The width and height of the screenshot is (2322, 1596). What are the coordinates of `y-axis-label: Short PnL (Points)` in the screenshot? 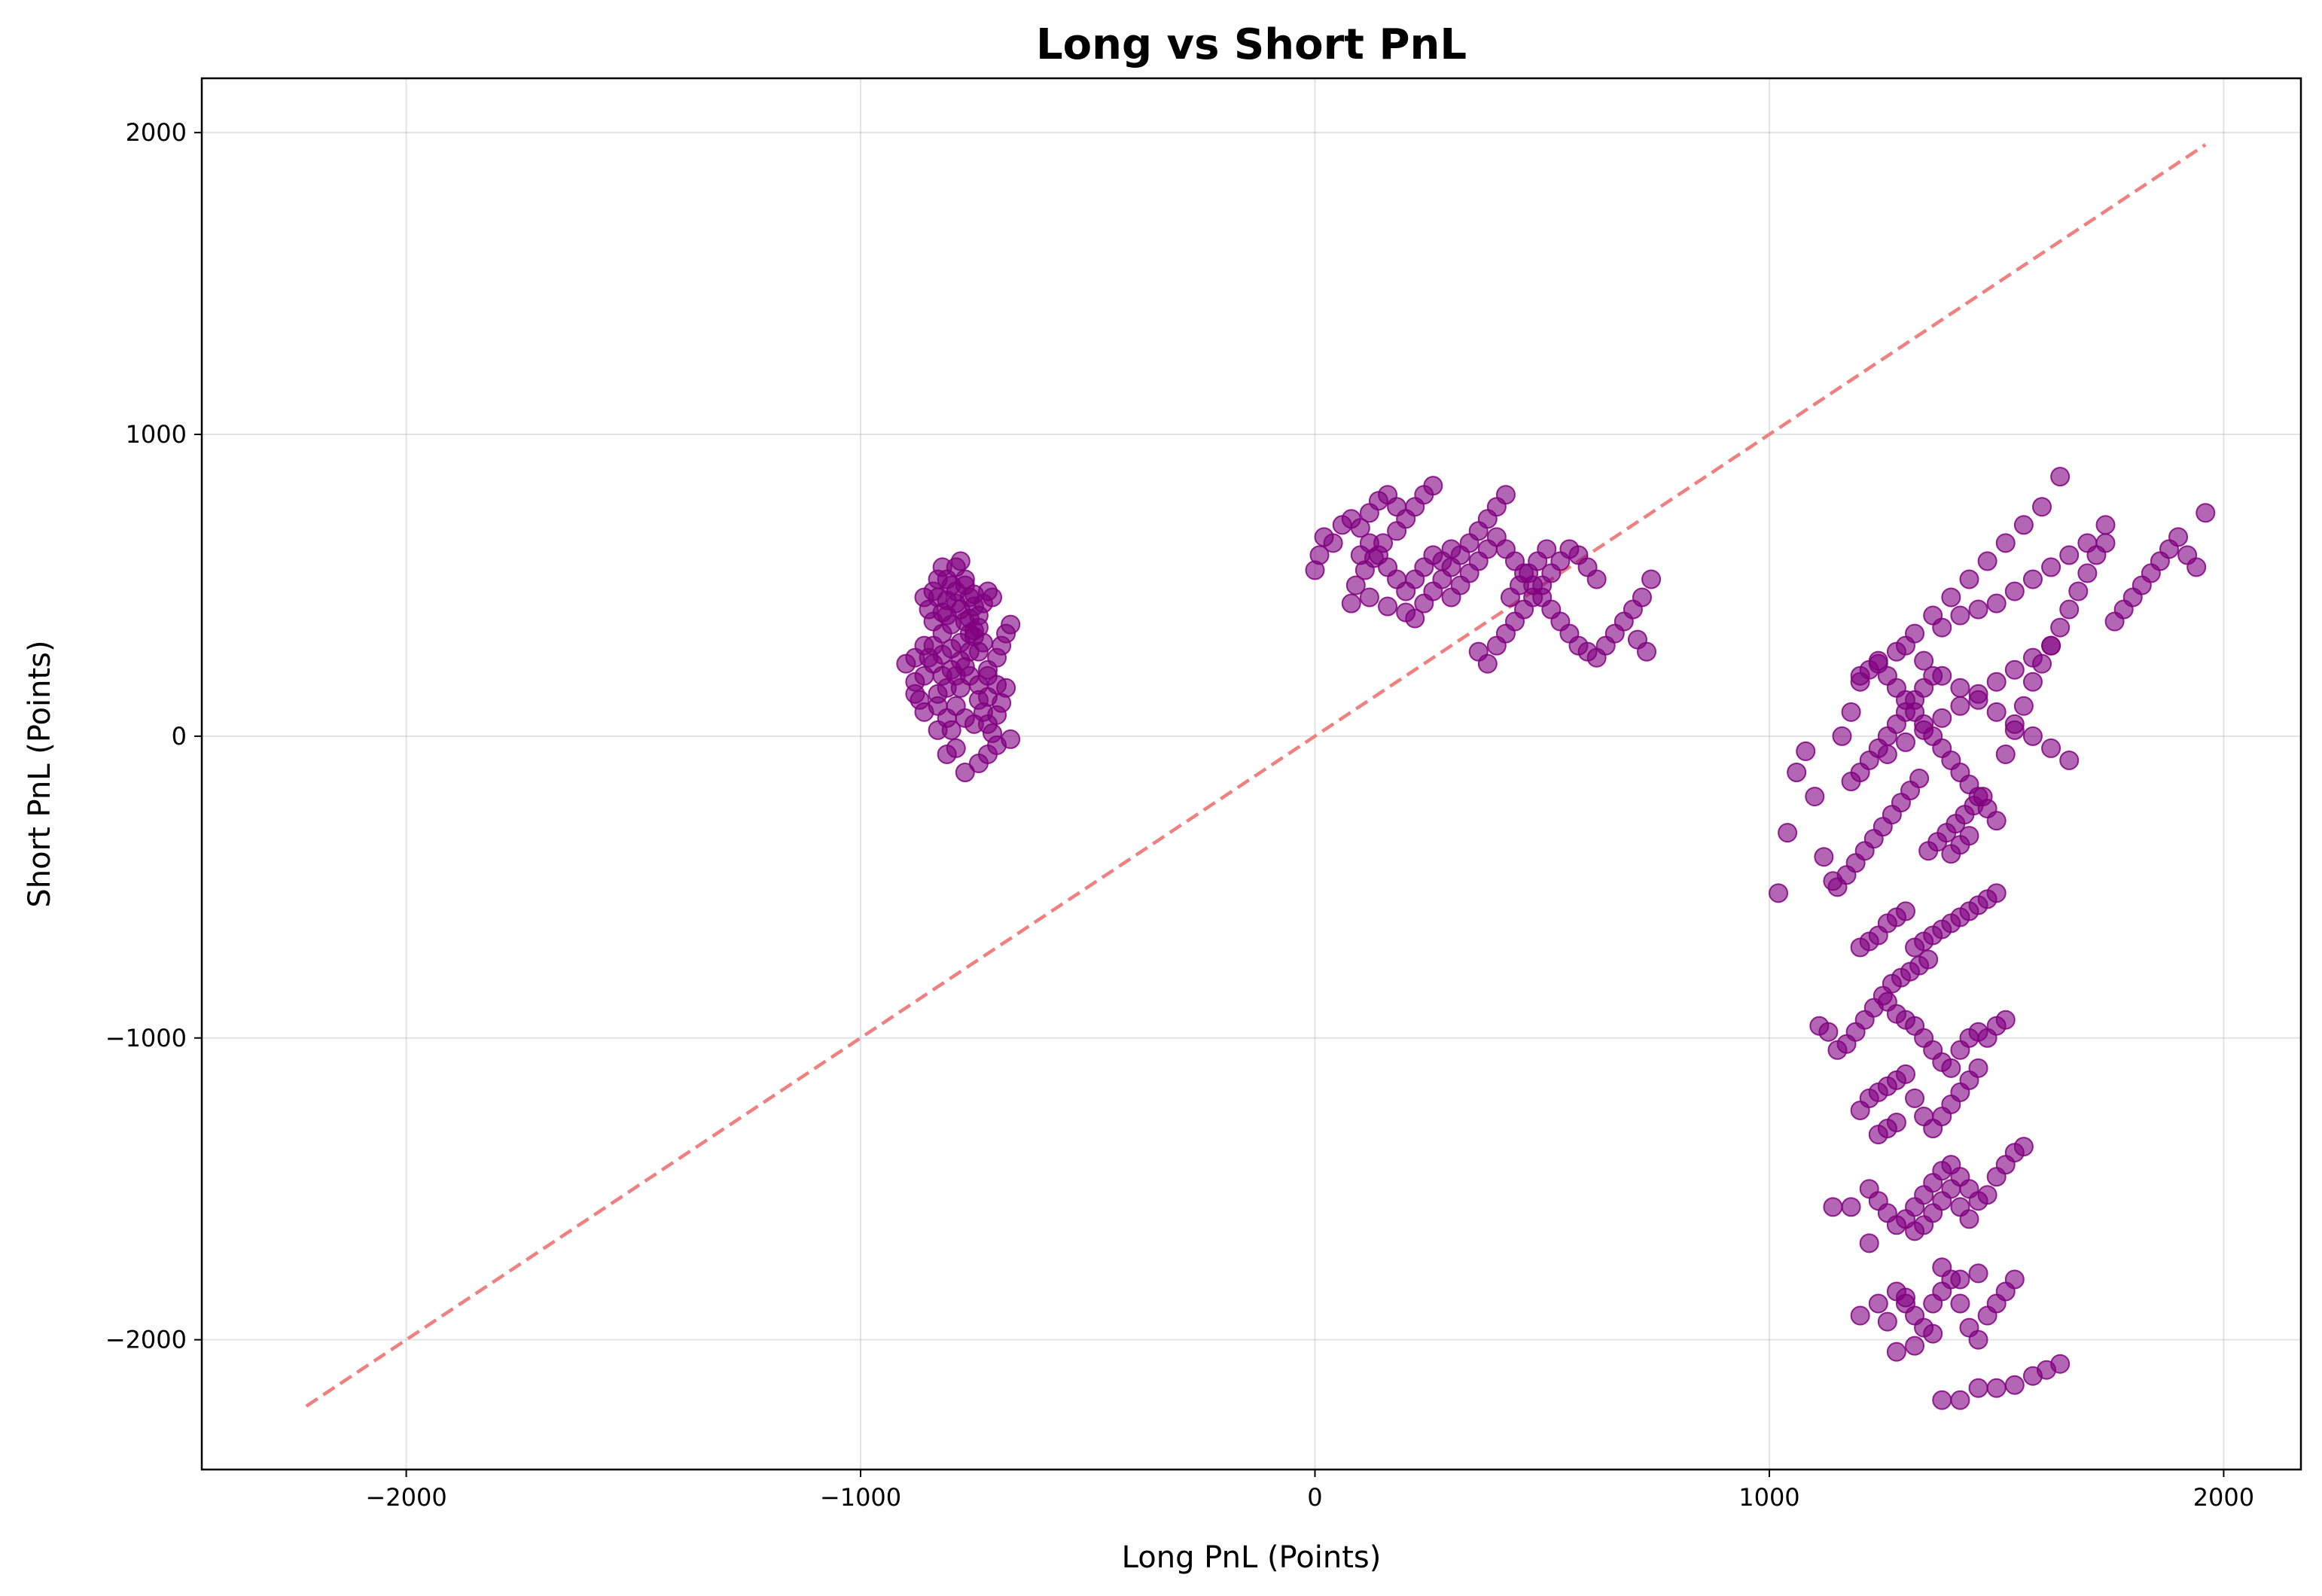 It's located at (40, 773).